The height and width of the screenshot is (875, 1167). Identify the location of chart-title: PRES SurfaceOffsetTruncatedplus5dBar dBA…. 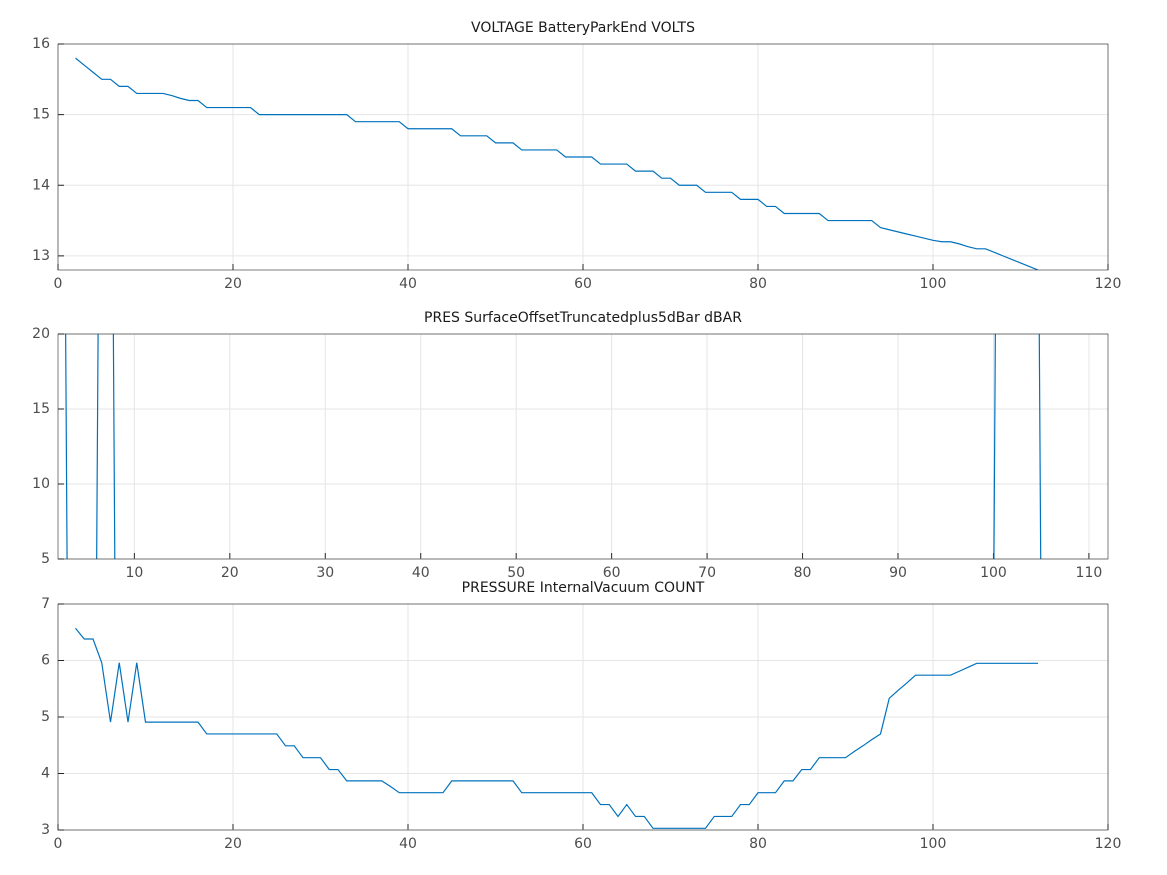
(583, 318).